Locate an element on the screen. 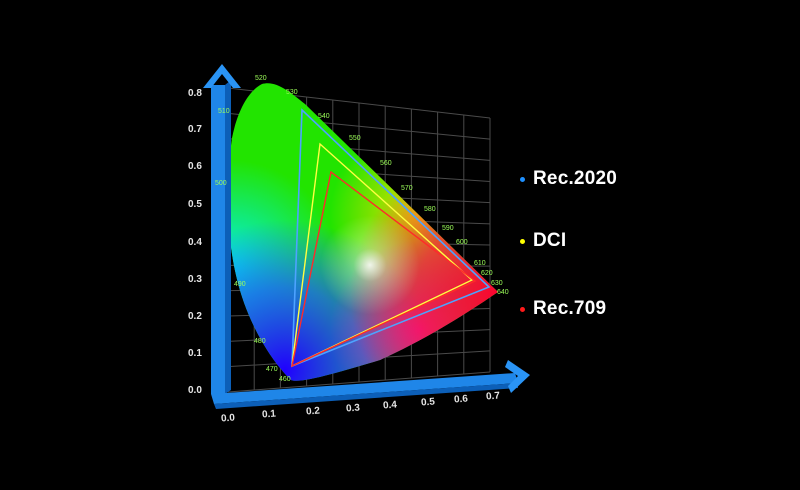  grid-line-horizontal is located at coordinates (359, 382).